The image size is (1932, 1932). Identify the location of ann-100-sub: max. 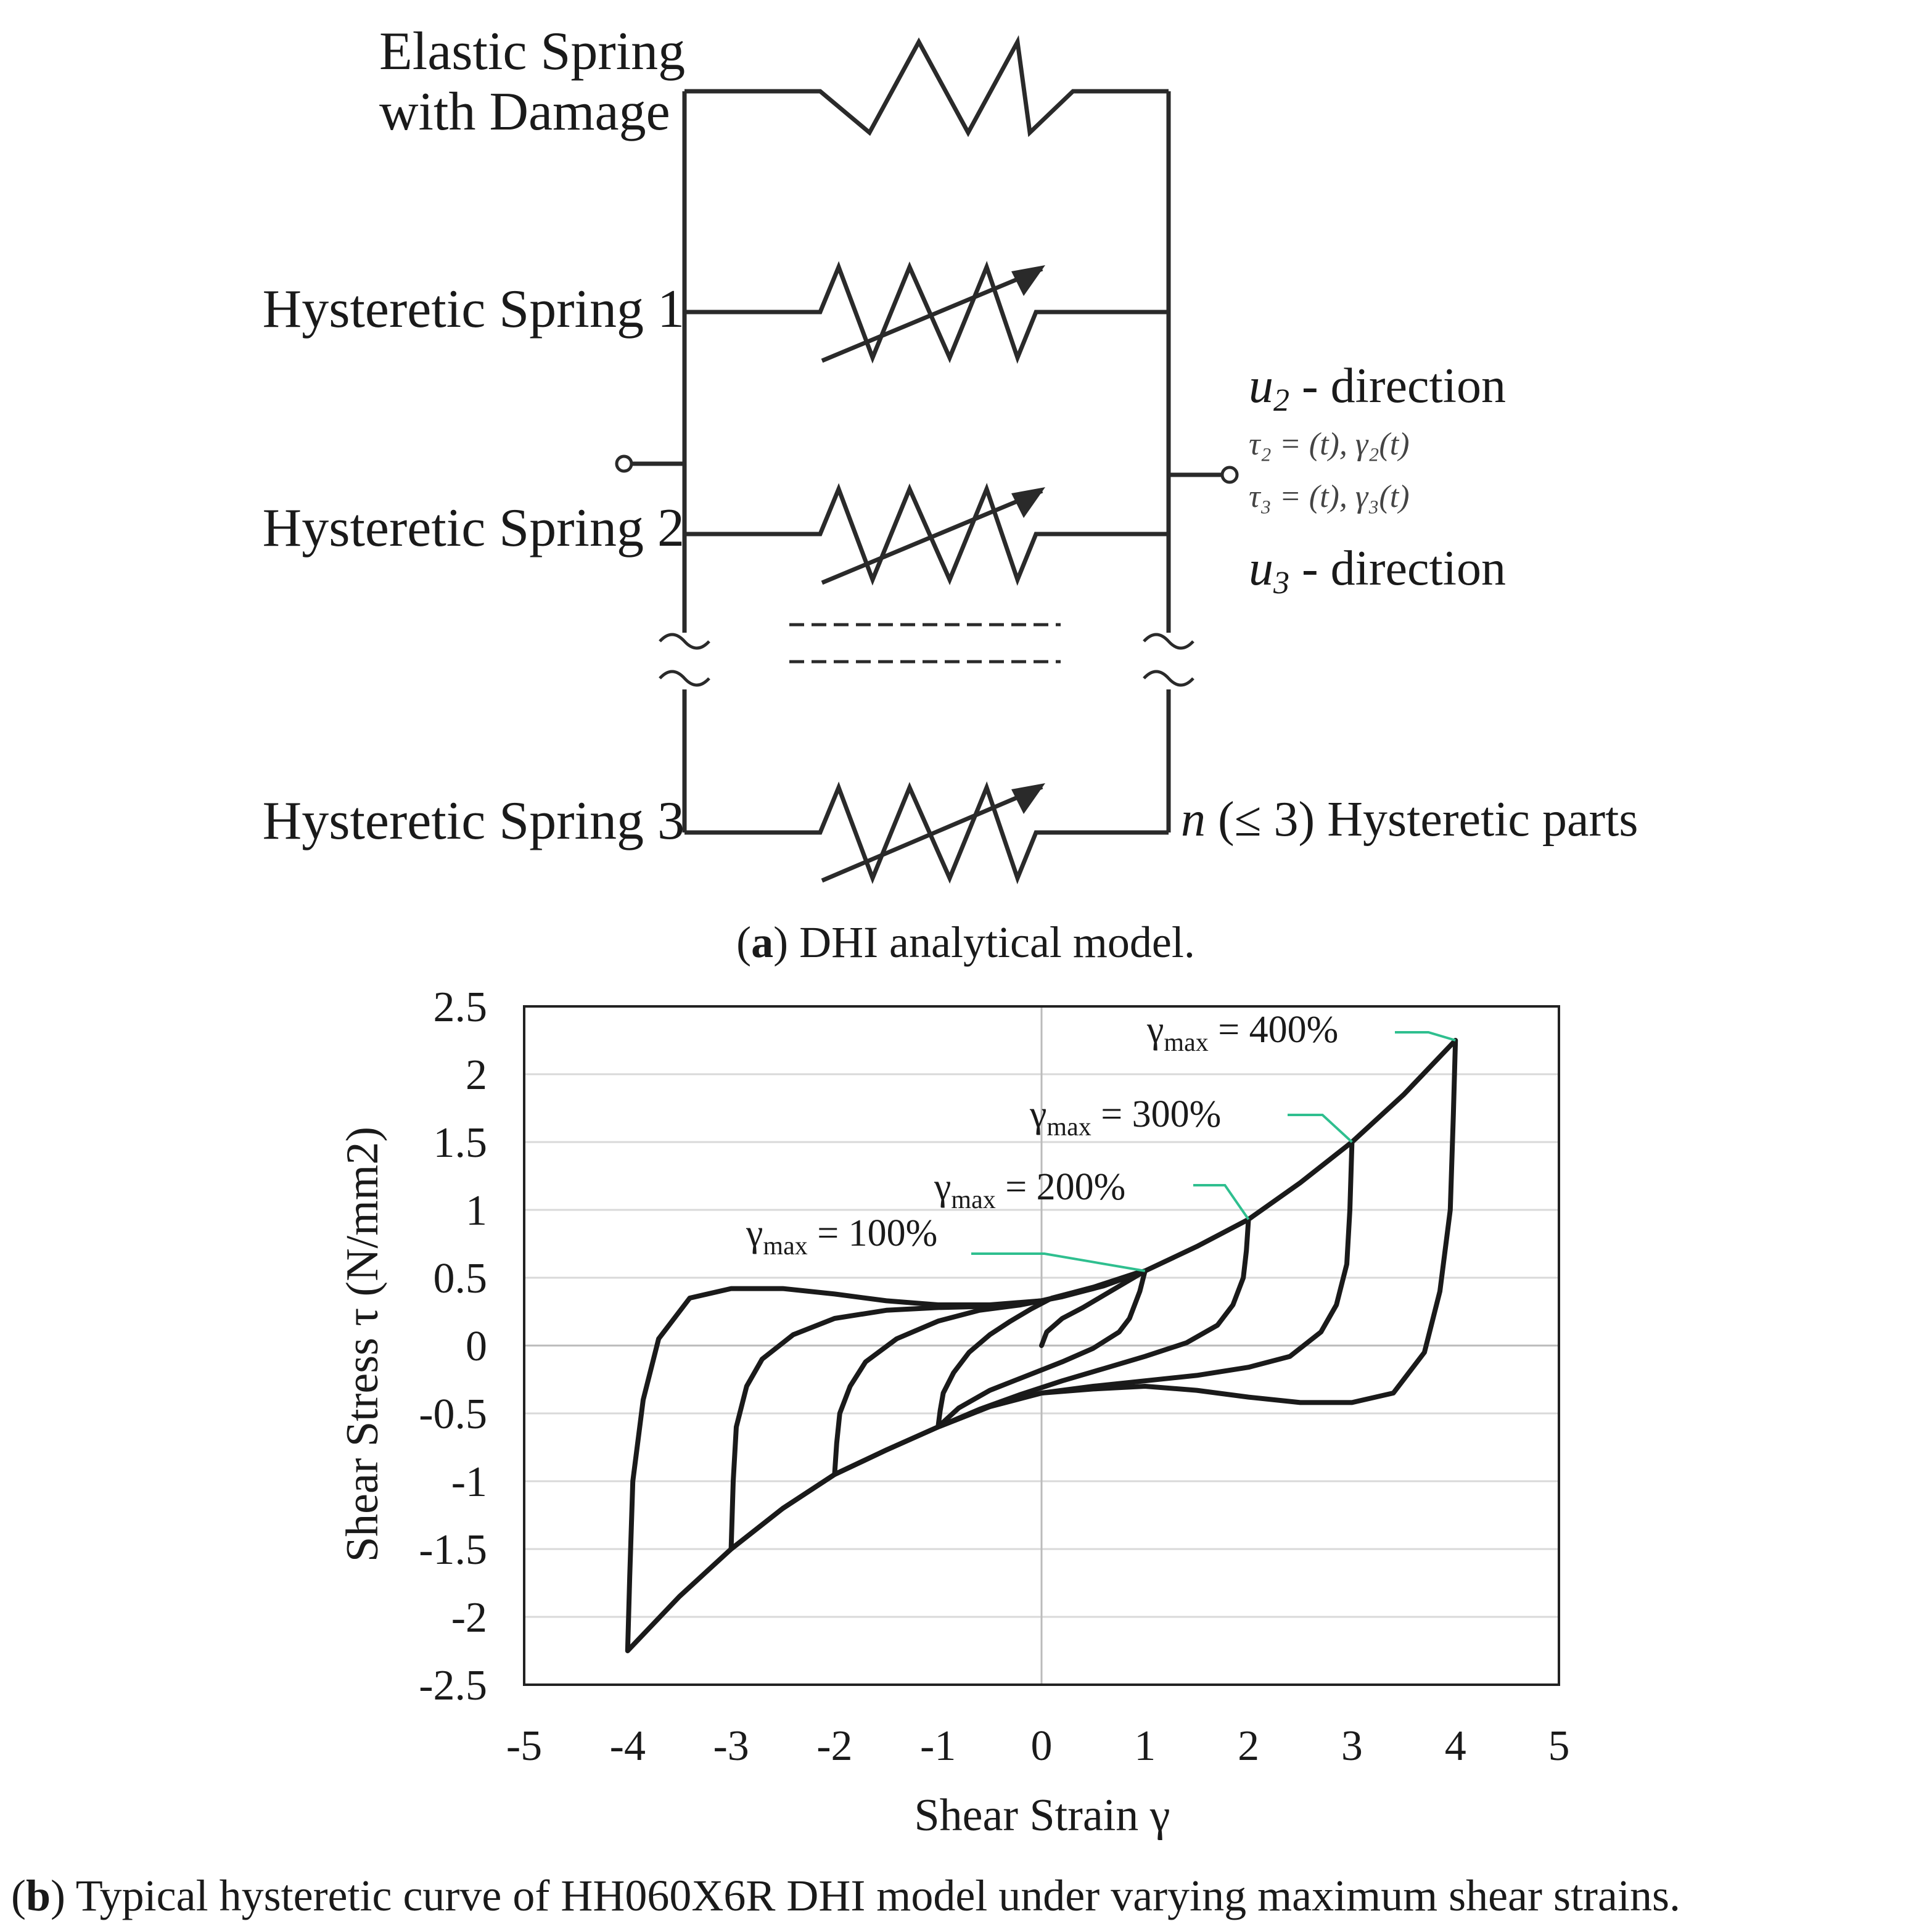
(785, 1246).